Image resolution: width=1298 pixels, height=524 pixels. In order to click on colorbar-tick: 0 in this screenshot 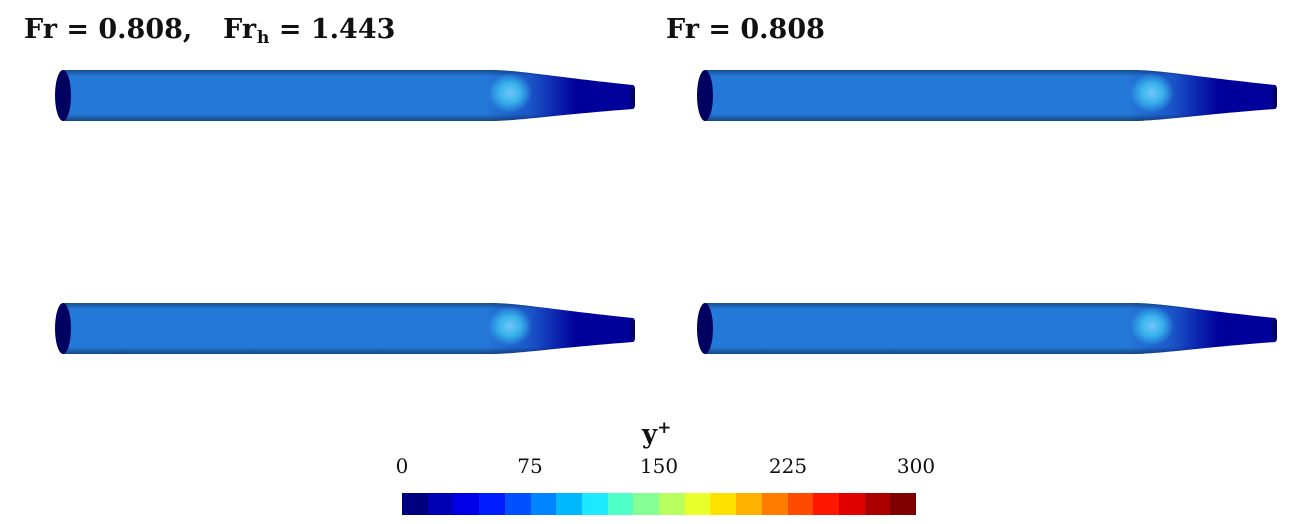, I will do `click(402, 466)`.